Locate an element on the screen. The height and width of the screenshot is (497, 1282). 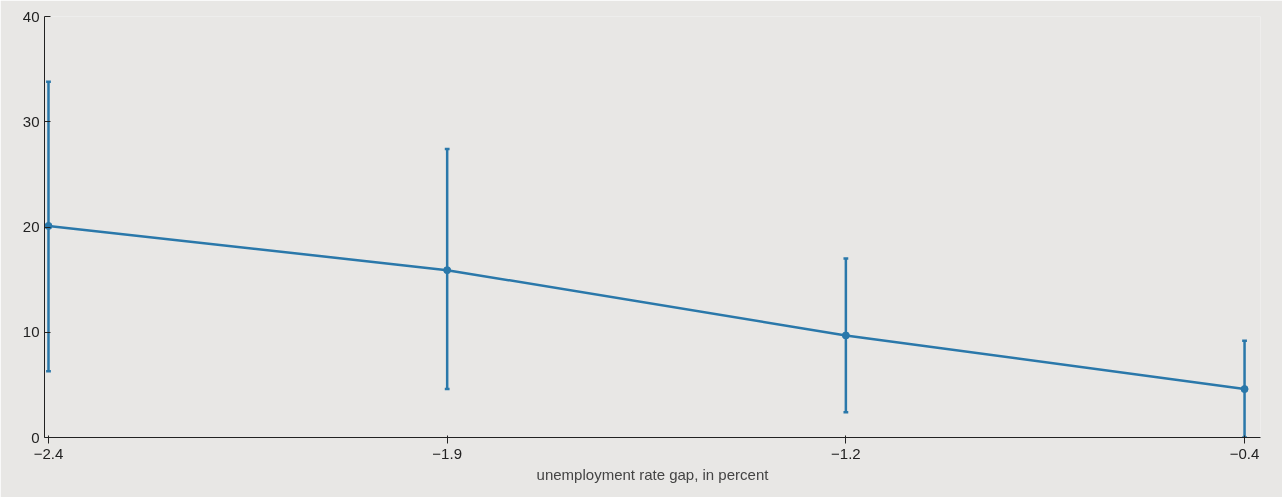
y-tick-label: 20 is located at coordinates (31, 226).